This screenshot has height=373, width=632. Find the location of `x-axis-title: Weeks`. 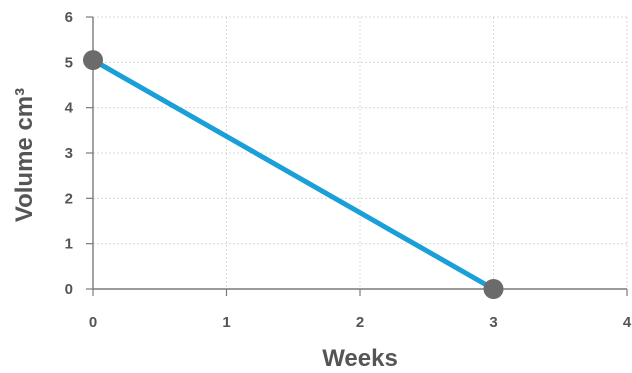

x-axis-title: Weeks is located at coordinates (360, 358).